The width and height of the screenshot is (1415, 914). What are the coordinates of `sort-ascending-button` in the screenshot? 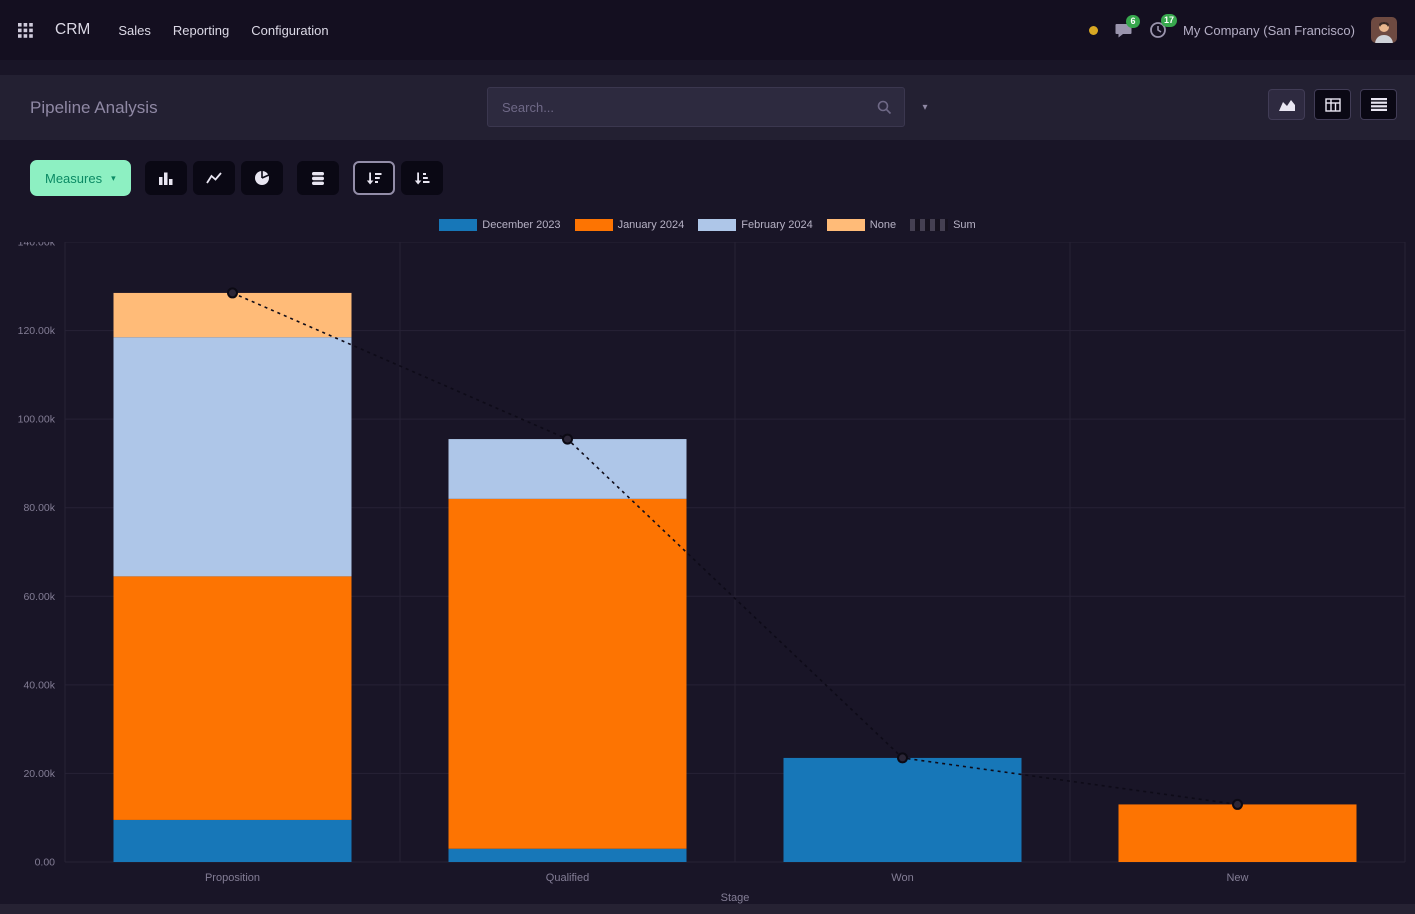 It's located at (421, 178).